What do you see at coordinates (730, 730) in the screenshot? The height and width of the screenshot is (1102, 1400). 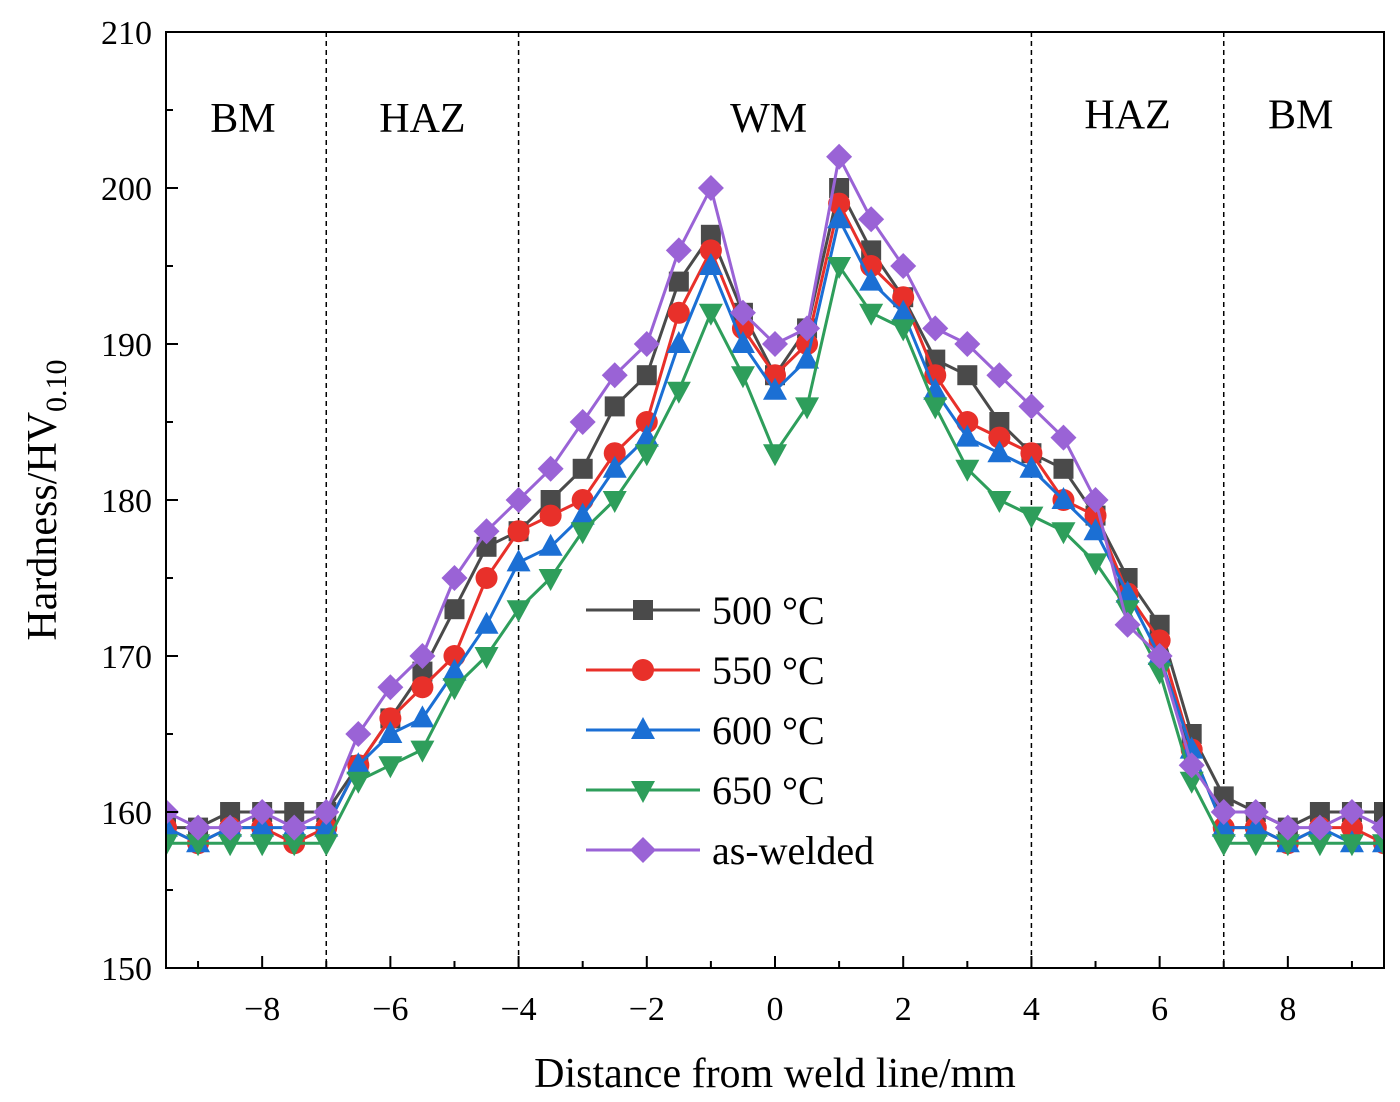 I see `legend: 500 °C 550 °C 600 °C 650 °C as-welded` at bounding box center [730, 730].